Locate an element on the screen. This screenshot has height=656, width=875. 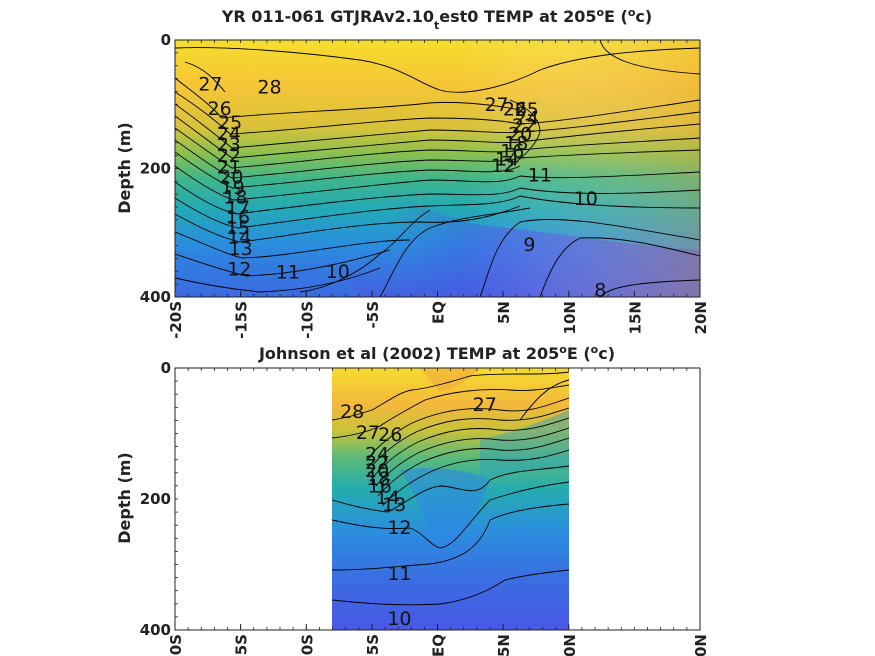
bottom-contour-label: 18 is located at coordinates (378, 479).